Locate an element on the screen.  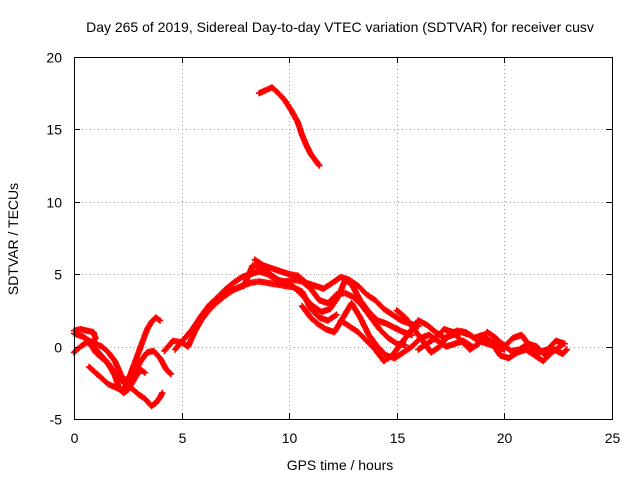
y-axis-label: SDTVAR / TECUs is located at coordinates (13, 239).